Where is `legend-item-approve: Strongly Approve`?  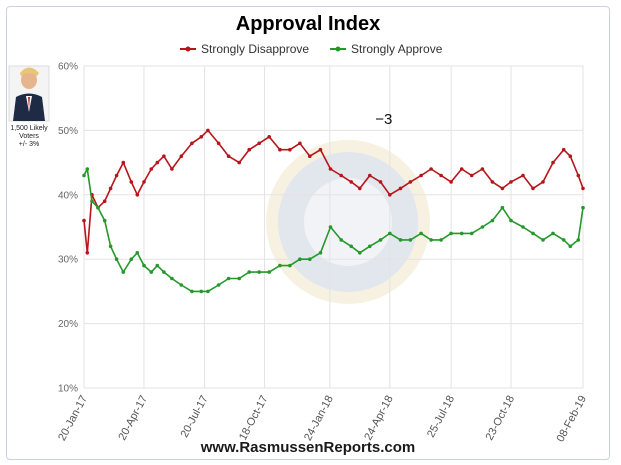
legend-item-approve: Strongly Approve is located at coordinates (386, 49).